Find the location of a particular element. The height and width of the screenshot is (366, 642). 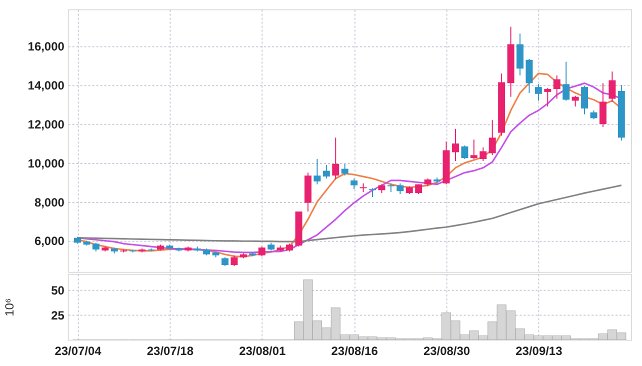

y-tick-label: 12,000 is located at coordinates (46, 125).